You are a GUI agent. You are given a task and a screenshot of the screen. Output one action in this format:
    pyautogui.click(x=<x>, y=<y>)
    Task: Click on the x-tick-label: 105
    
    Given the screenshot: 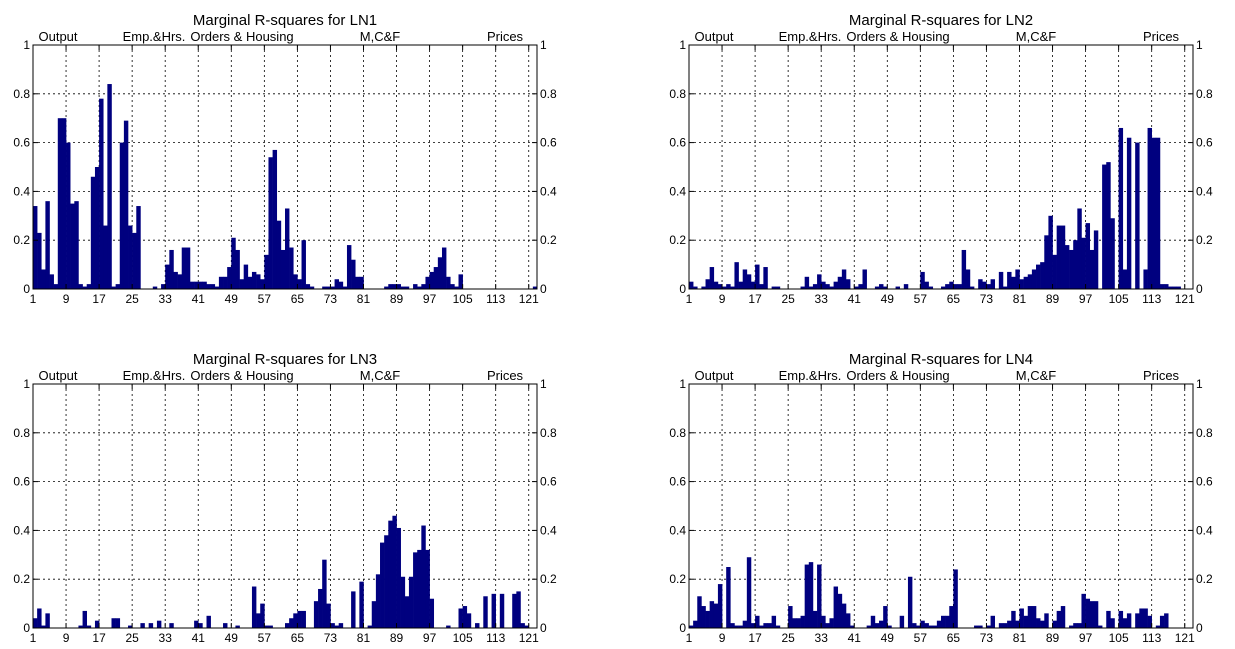 What is the action you would take?
    pyautogui.click(x=463, y=299)
    